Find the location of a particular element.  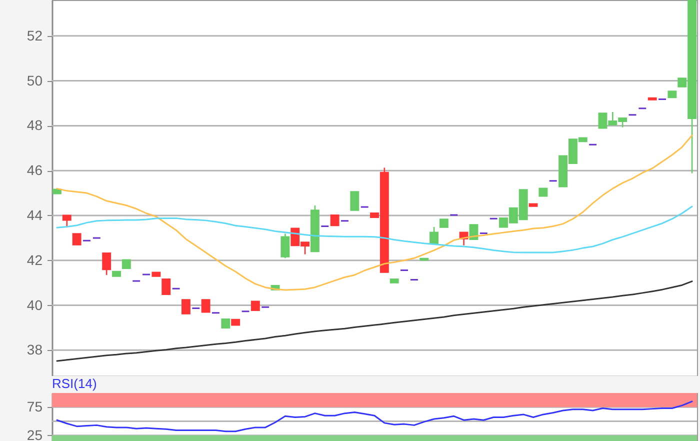

y-tick-label: 42 is located at coordinates (34, 260).